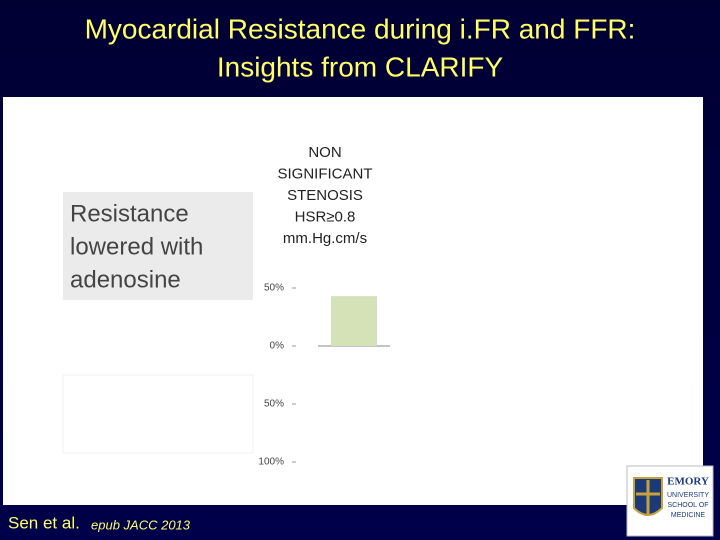 Image resolution: width=720 pixels, height=540 pixels. I want to click on slide-title: Insights from CLARIFY, so click(360, 66).